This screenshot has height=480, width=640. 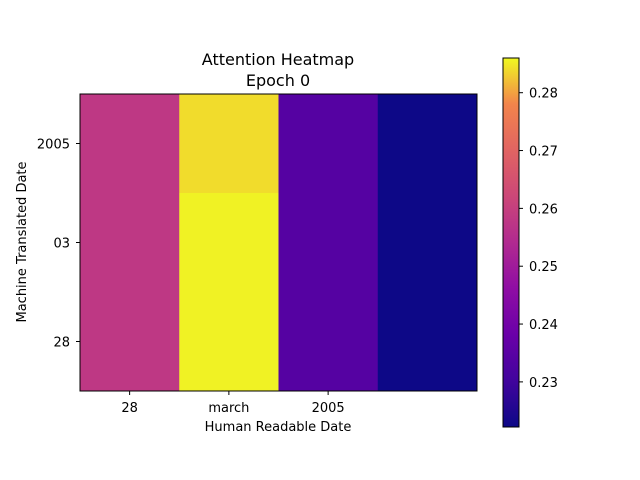 I want to click on colorbar-tick-label: 0.23, so click(x=543, y=383).